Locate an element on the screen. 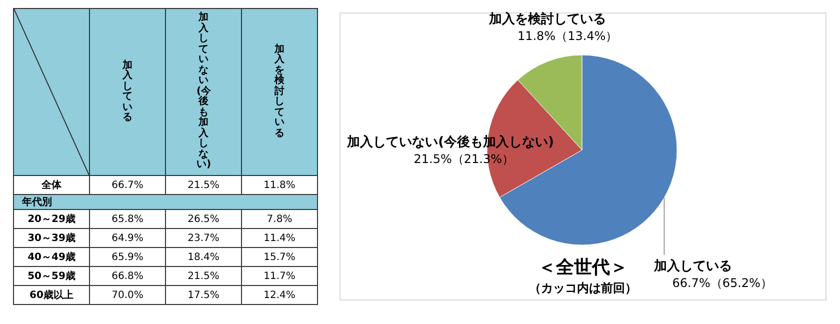 This screenshot has height=324, width=840. data-label: 12.4% is located at coordinates (280, 295).